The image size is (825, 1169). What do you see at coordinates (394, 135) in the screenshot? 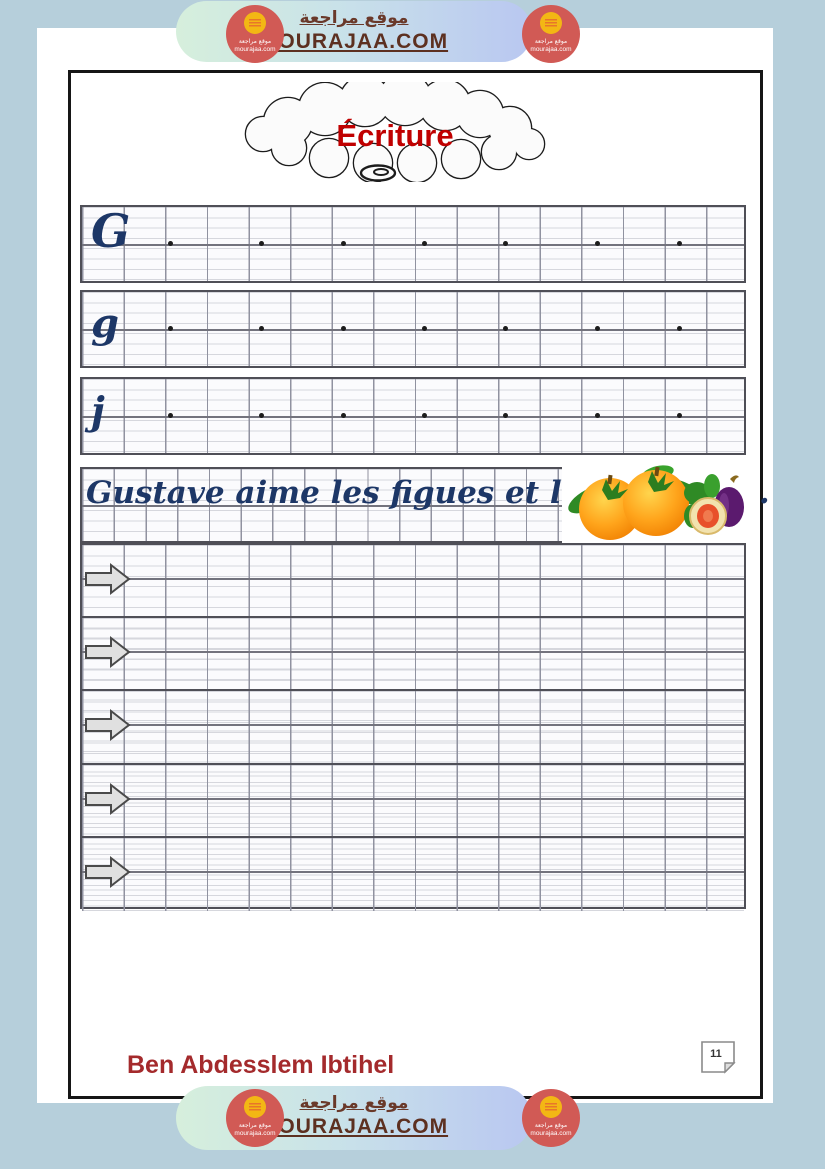
I see `page-title: Écriture` at bounding box center [394, 135].